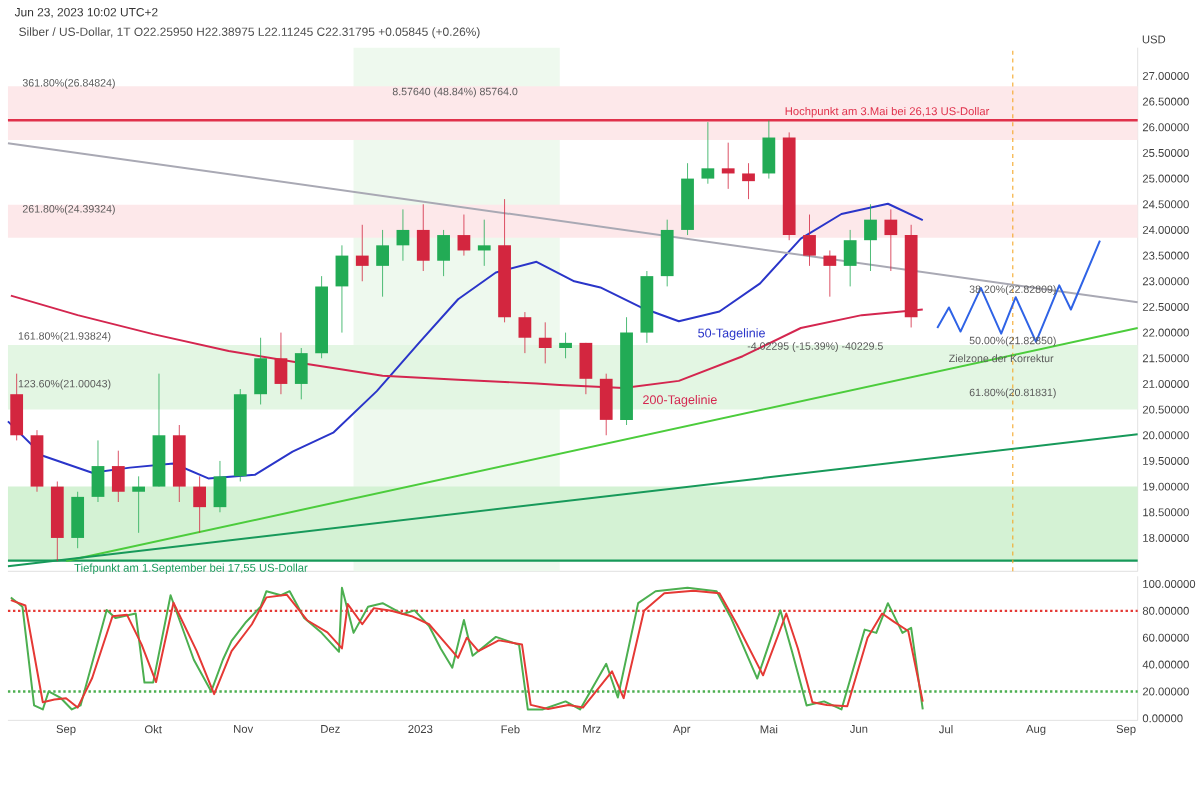  What do you see at coordinates (330, 729) in the screenshot?
I see `x-tick-label: Dez` at bounding box center [330, 729].